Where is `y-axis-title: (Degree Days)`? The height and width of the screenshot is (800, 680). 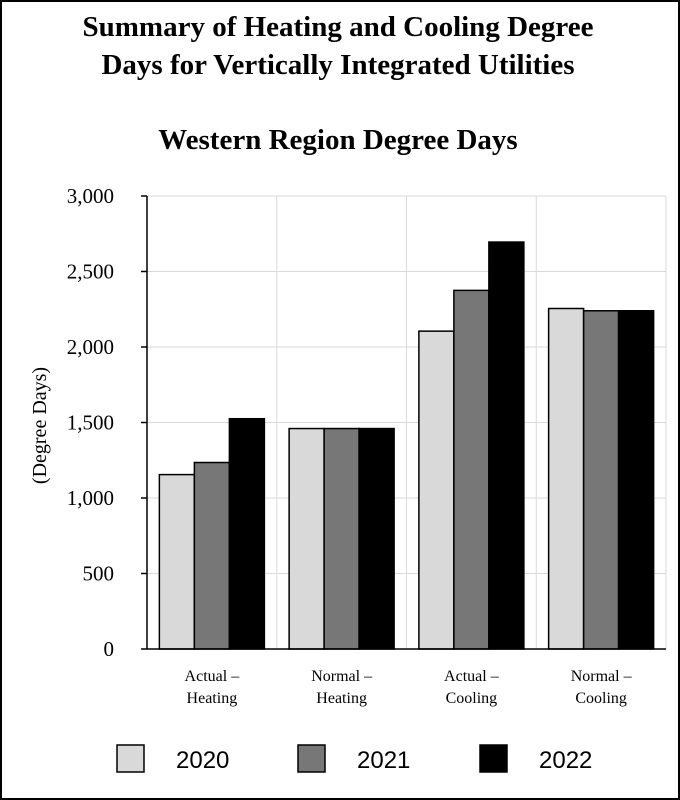 y-axis-title: (Degree Days) is located at coordinates (40, 425).